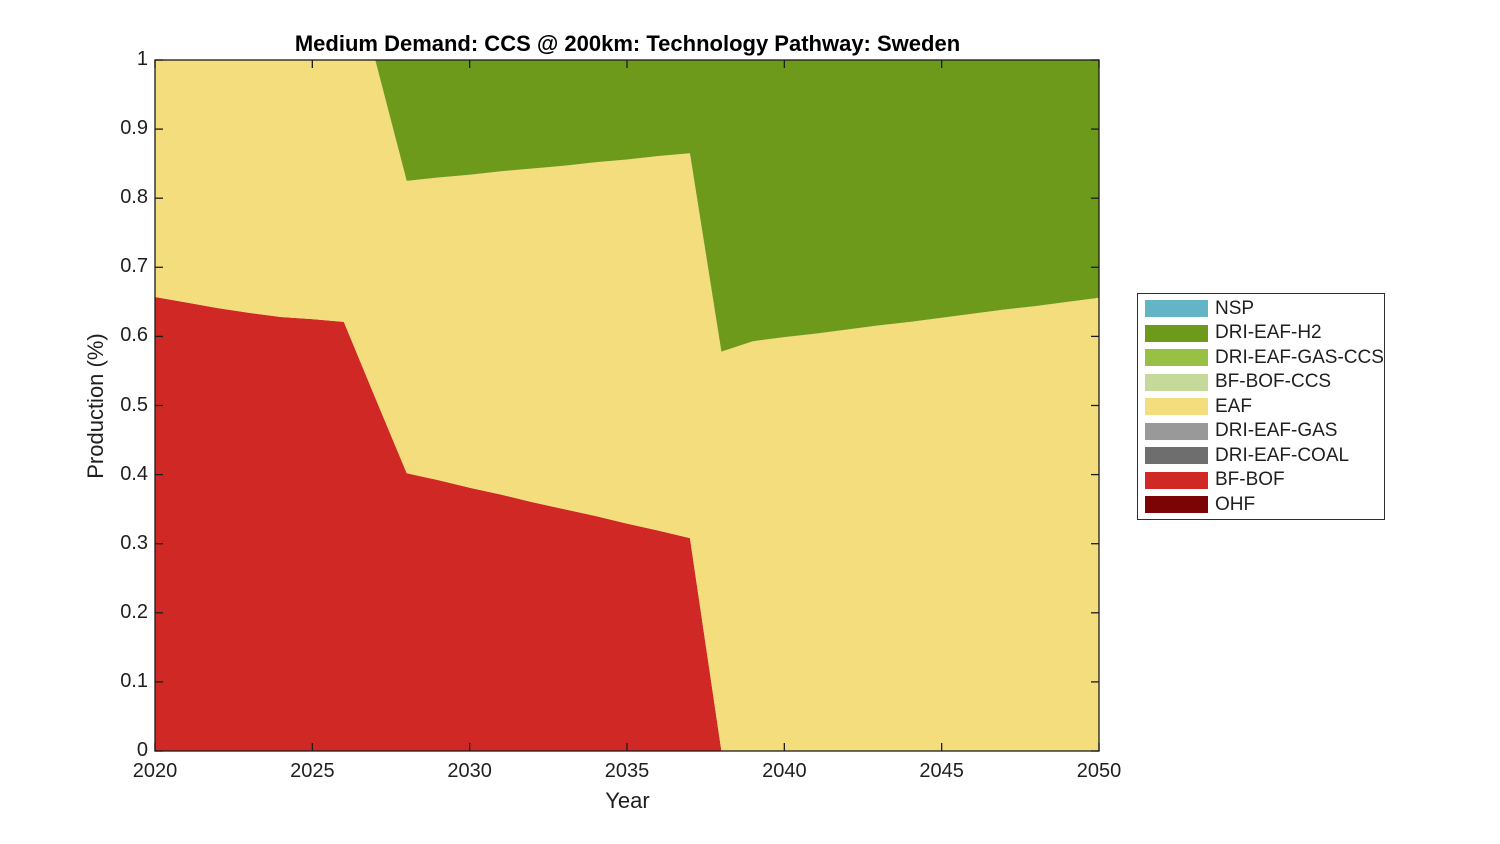  What do you see at coordinates (1233, 406) in the screenshot?
I see `legend-label: EAF` at bounding box center [1233, 406].